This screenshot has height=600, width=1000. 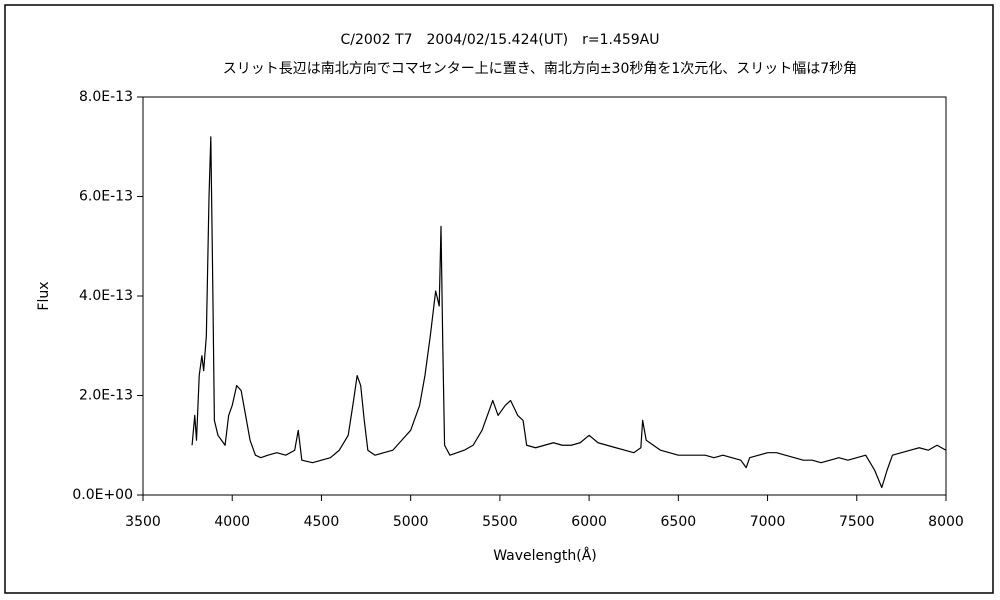 What do you see at coordinates (499, 40) in the screenshot?
I see `chart-title: C/2002 T7 2004/02/15.424(UT) r=1.459AU` at bounding box center [499, 40].